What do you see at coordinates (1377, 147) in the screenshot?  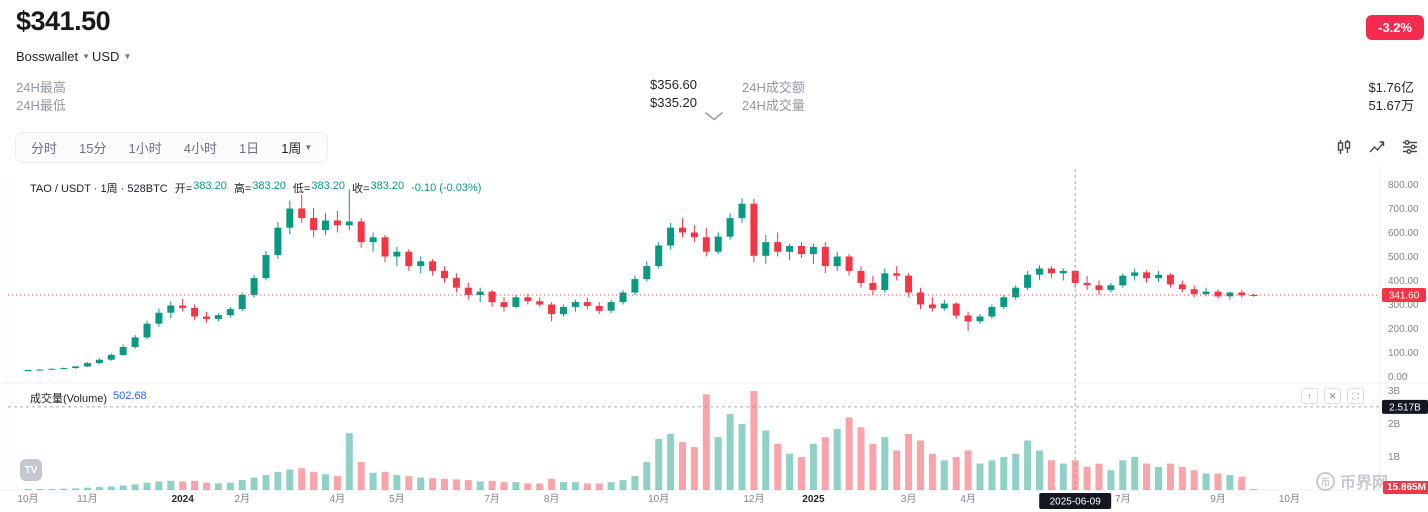 I see `indicator-icon` at bounding box center [1377, 147].